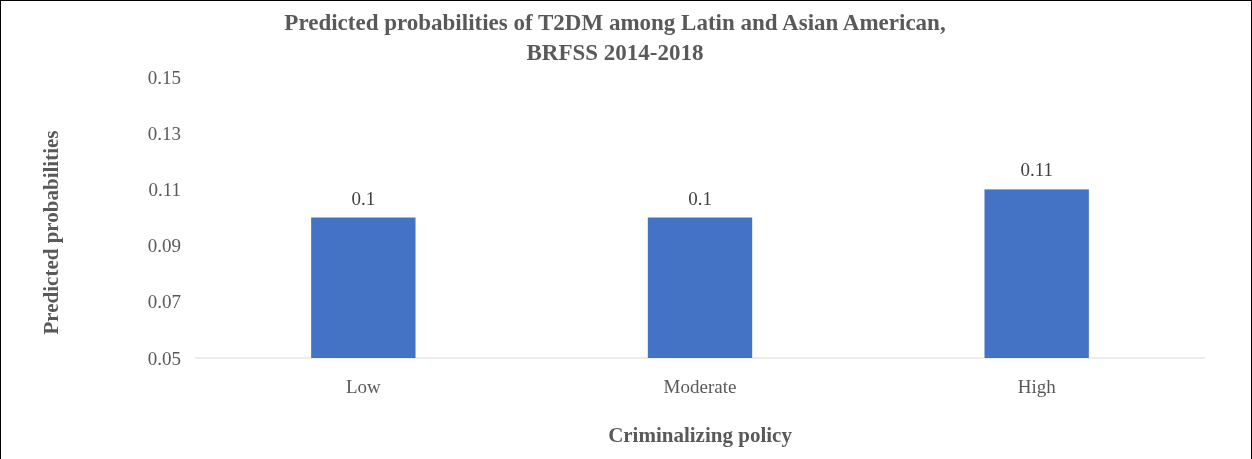 The image size is (1252, 459). I want to click on y-tick-label: 0.05, so click(164, 358).